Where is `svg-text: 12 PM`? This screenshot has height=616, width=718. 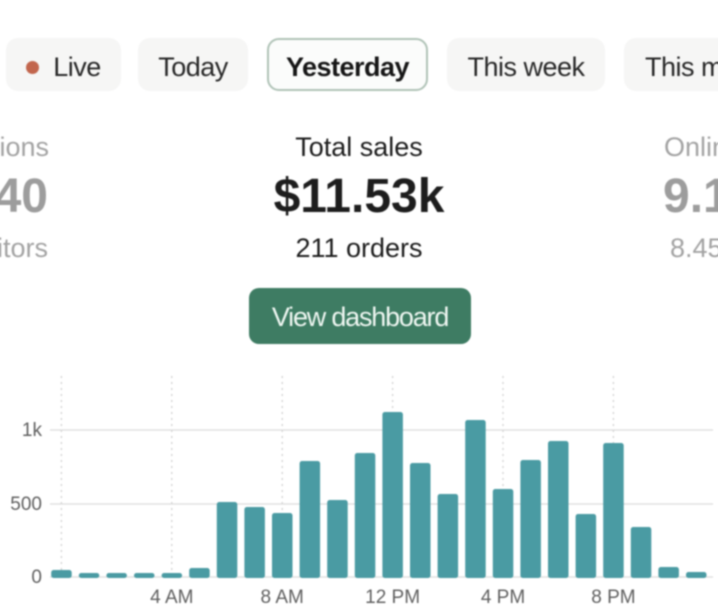
svg-text: 12 PM is located at coordinates (392, 597).